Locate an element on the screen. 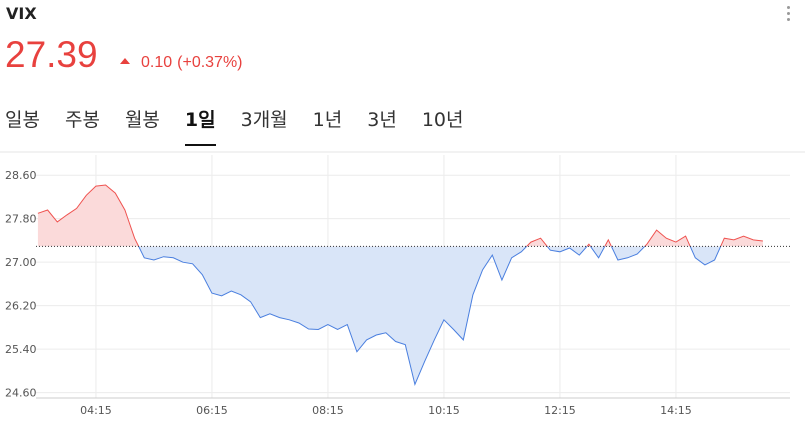 This screenshot has width=805, height=425. y-tick-label: 24.60 is located at coordinates (21, 393).